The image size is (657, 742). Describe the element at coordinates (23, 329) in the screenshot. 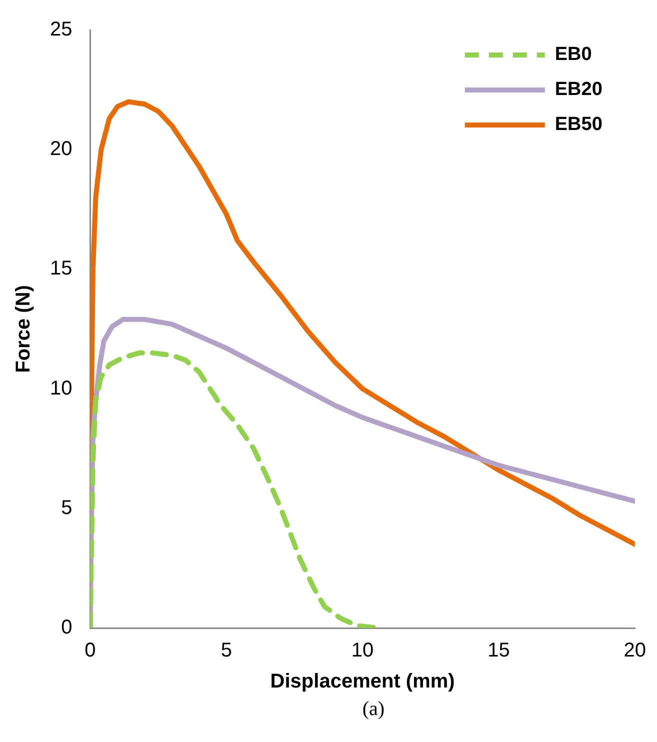

I see `y-axis-title: Force (N)` at that location.